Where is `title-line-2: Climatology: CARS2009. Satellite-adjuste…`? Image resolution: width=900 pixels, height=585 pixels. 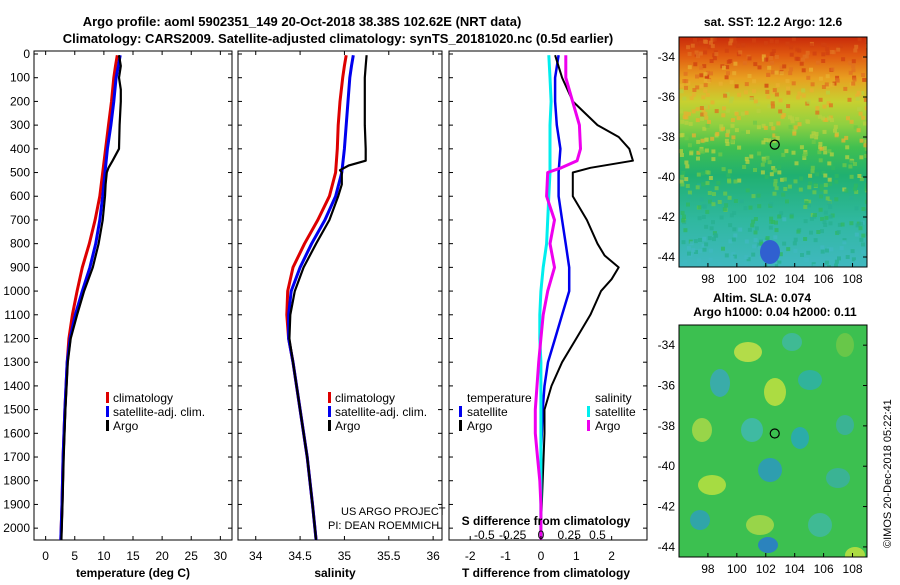
title-line-2: Climatology: CARS2009. Satellite-adjuste… is located at coordinates (338, 38).